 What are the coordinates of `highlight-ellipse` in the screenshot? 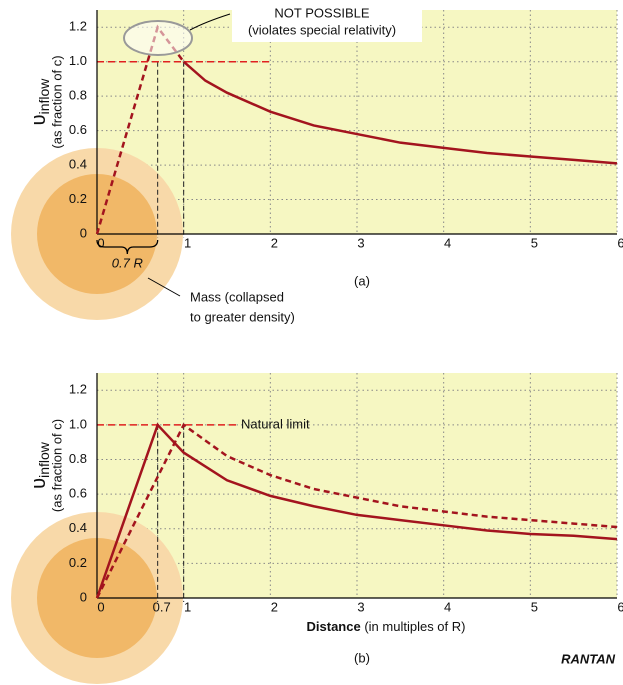 It's located at (158, 38).